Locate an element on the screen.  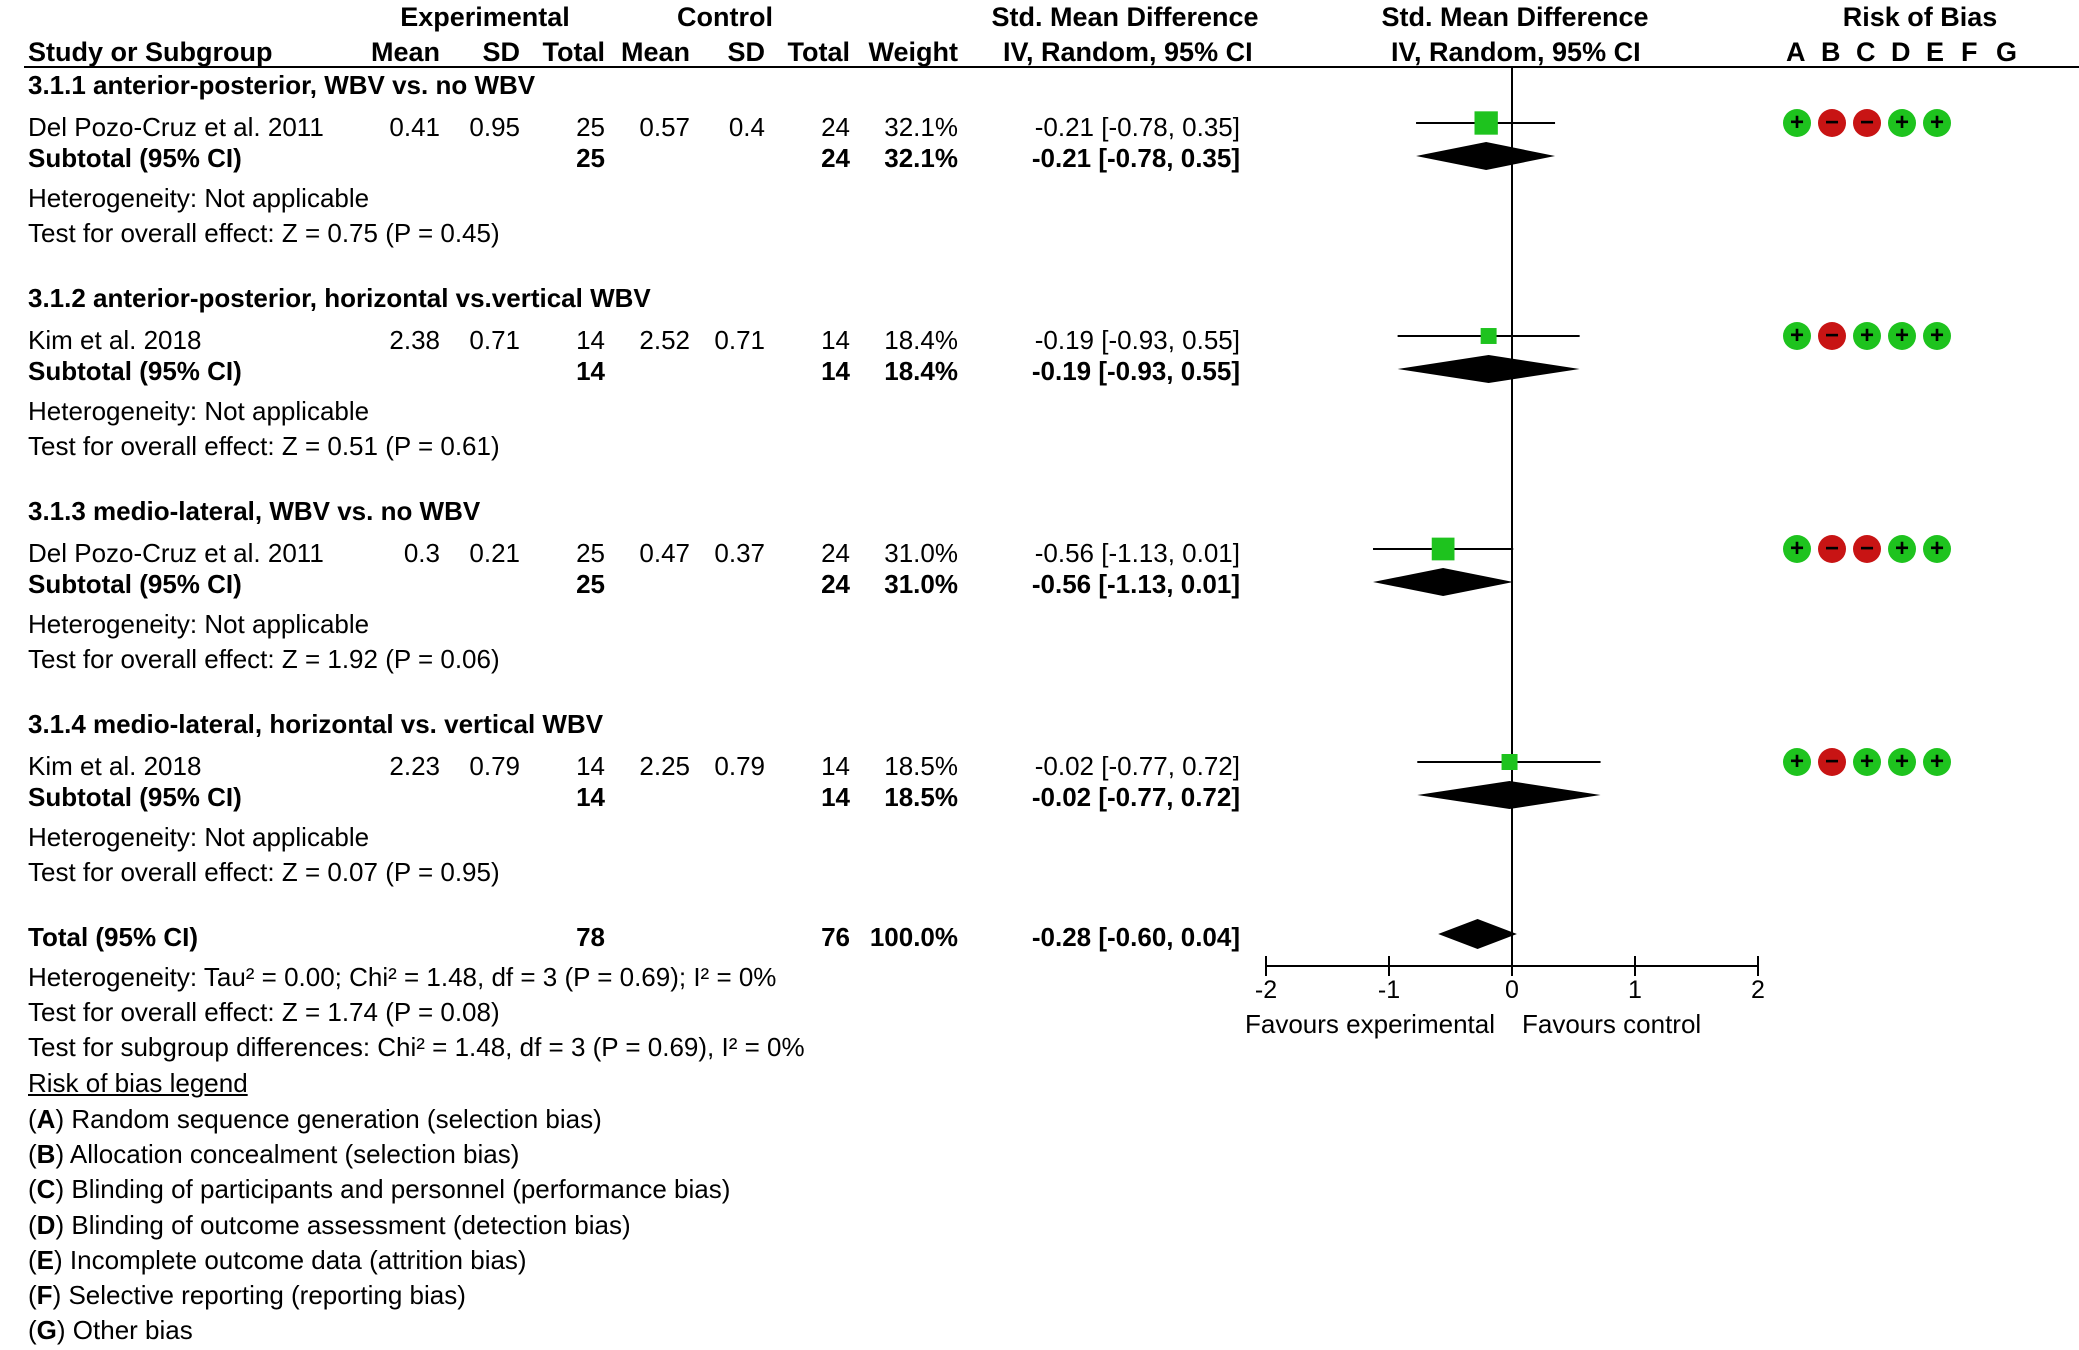
e-mean: 0.3 is located at coordinates (421, 553).